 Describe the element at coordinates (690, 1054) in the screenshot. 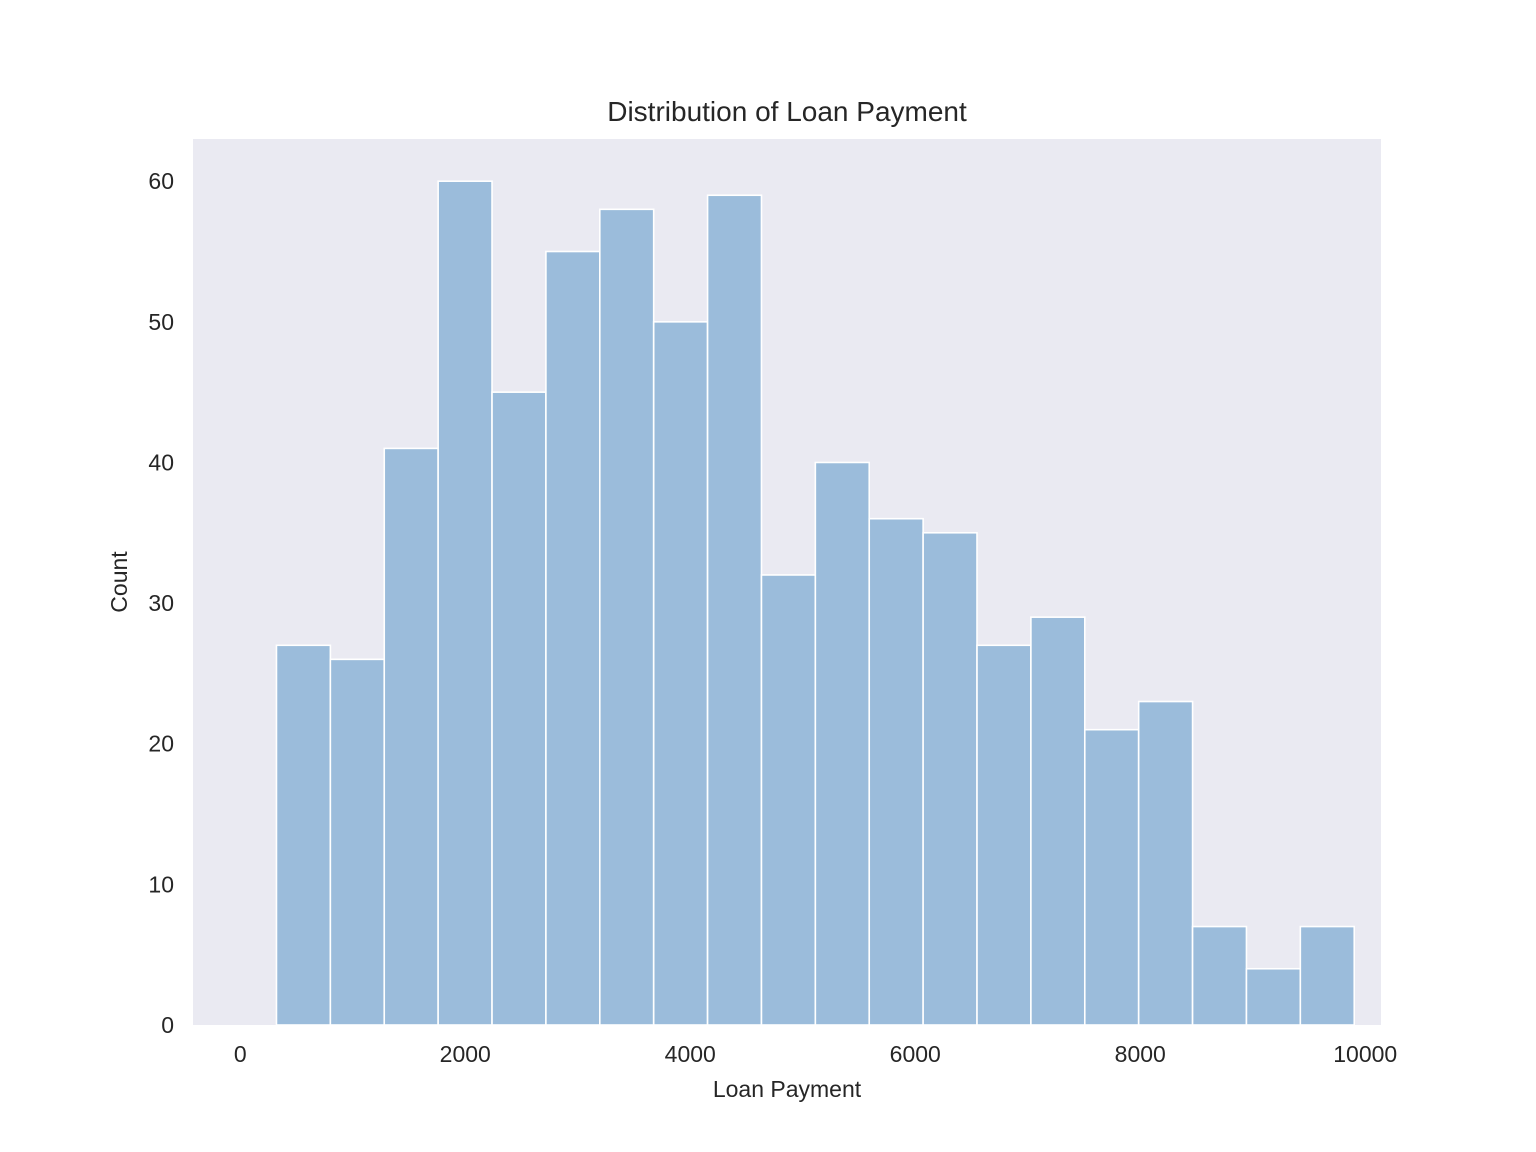

I see `x-tick-label: 4000` at that location.